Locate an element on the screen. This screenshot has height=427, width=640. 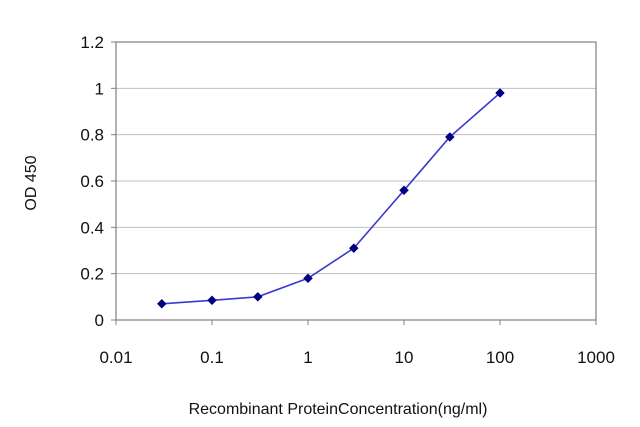
y-tick-label: 0 is located at coordinates (99, 320).